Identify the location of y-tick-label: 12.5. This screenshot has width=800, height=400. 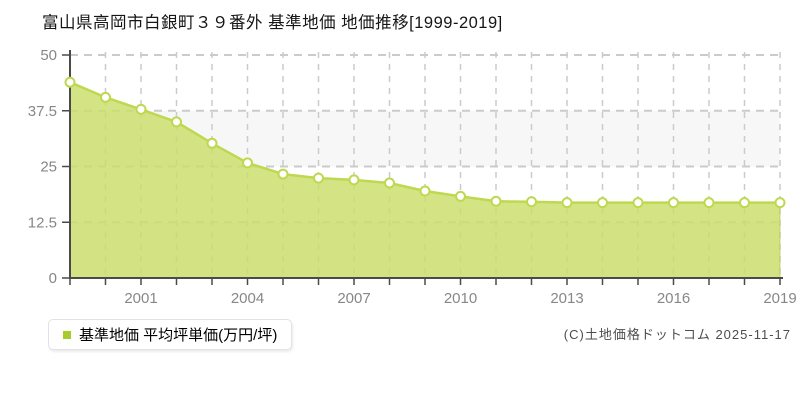
(42, 222).